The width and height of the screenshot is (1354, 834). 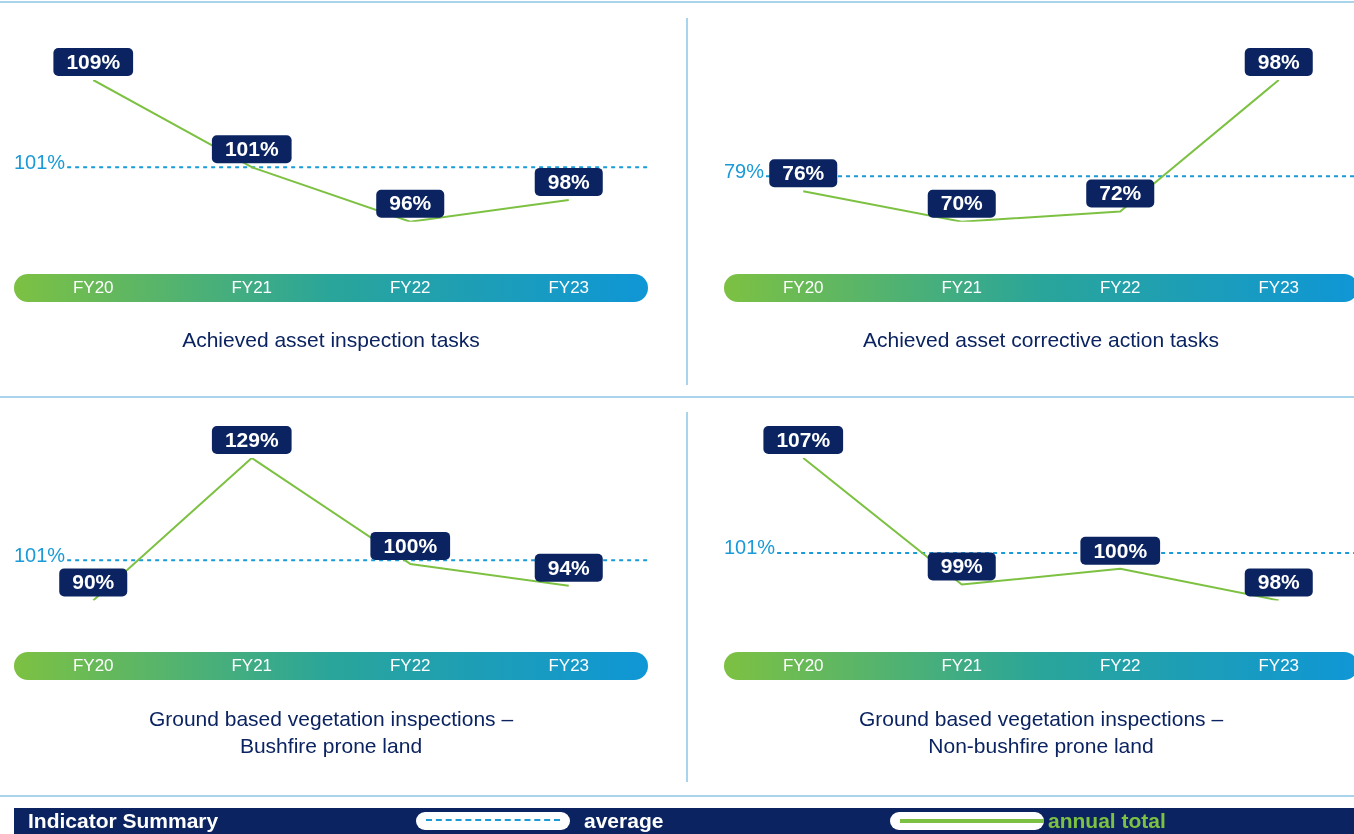 I want to click on data-label: 101%, so click(x=251, y=148).